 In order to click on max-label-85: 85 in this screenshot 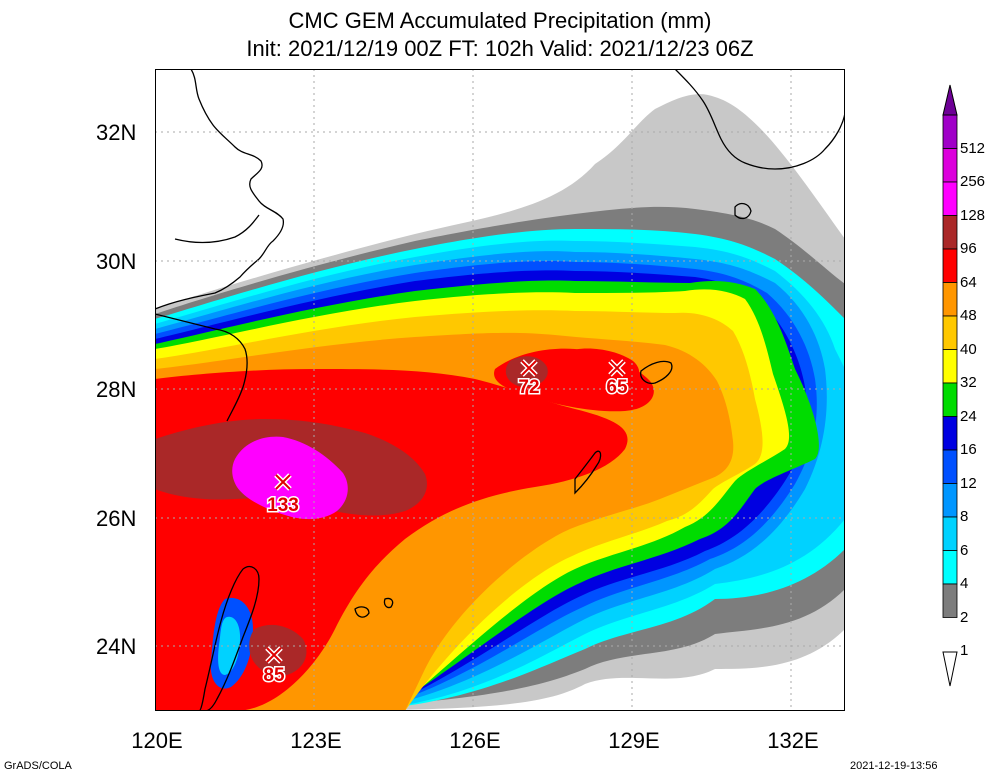, I will do `click(274, 675)`.